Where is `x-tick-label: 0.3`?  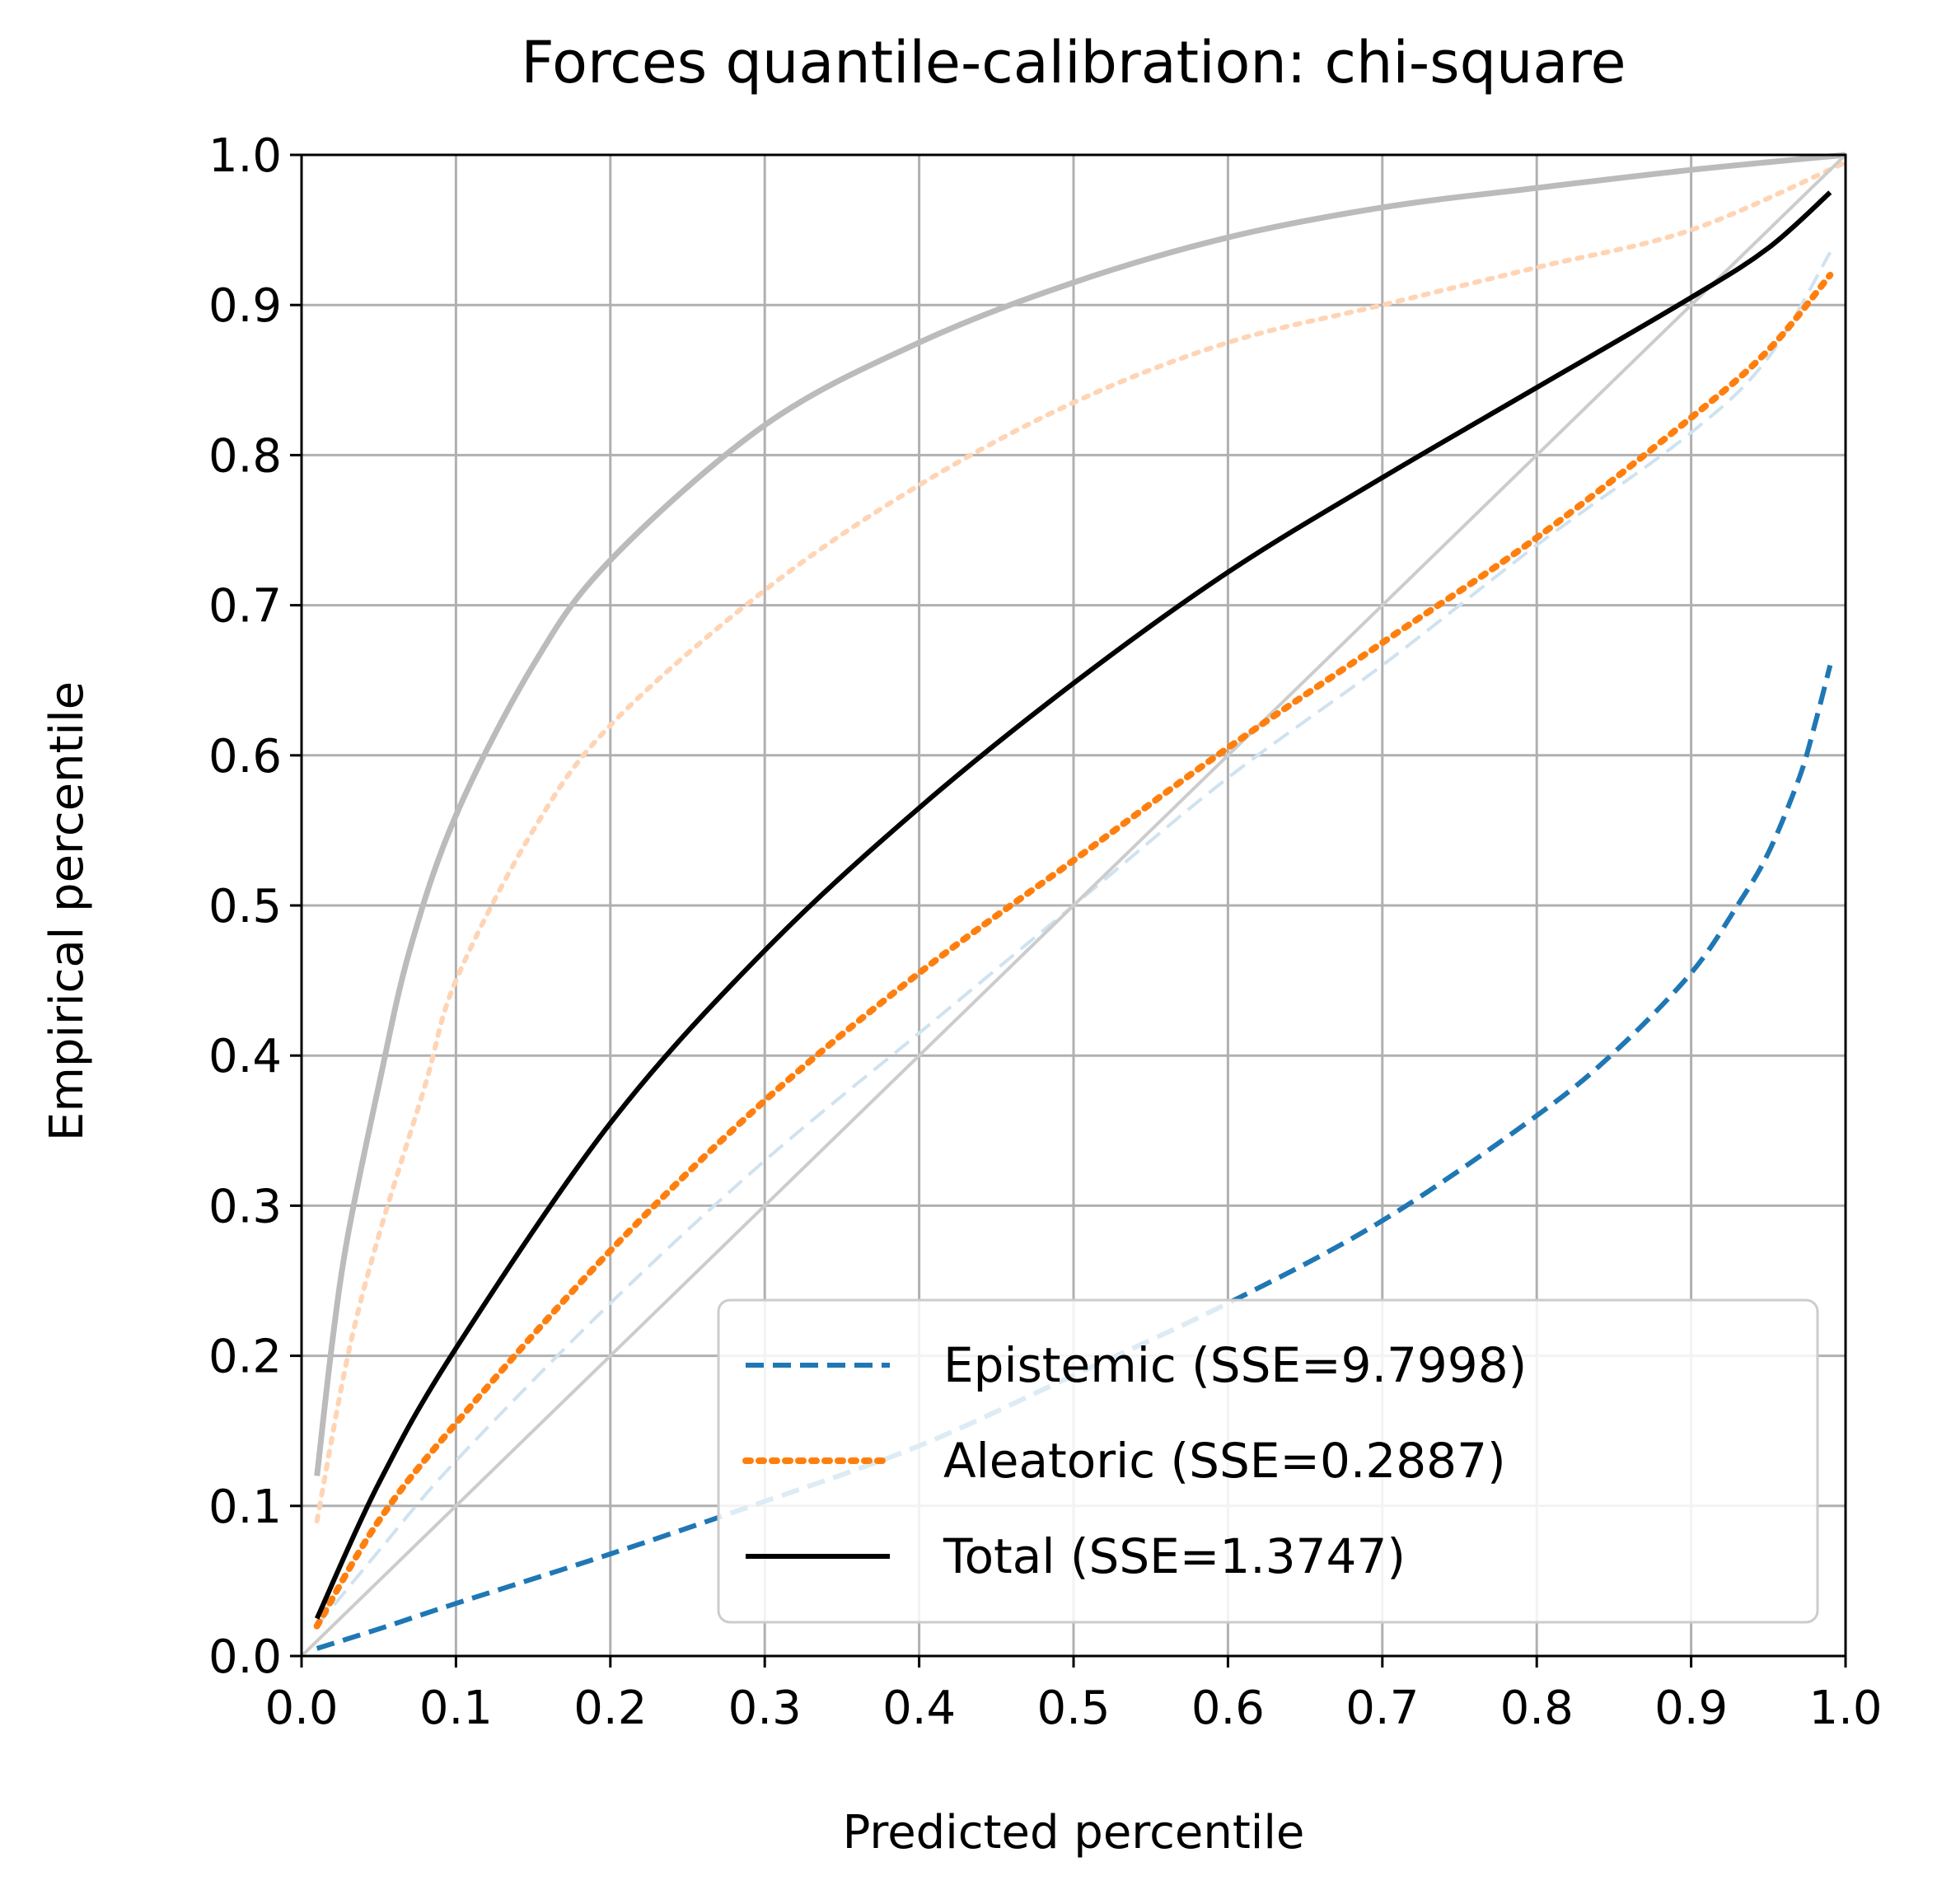
x-tick-label: 0.3 is located at coordinates (765, 1708).